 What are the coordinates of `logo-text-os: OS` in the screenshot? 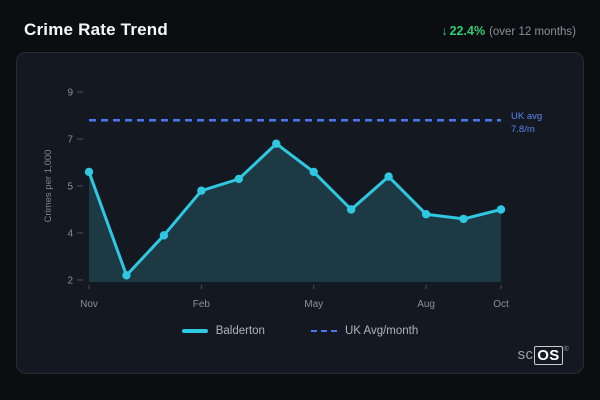 It's located at (548, 355).